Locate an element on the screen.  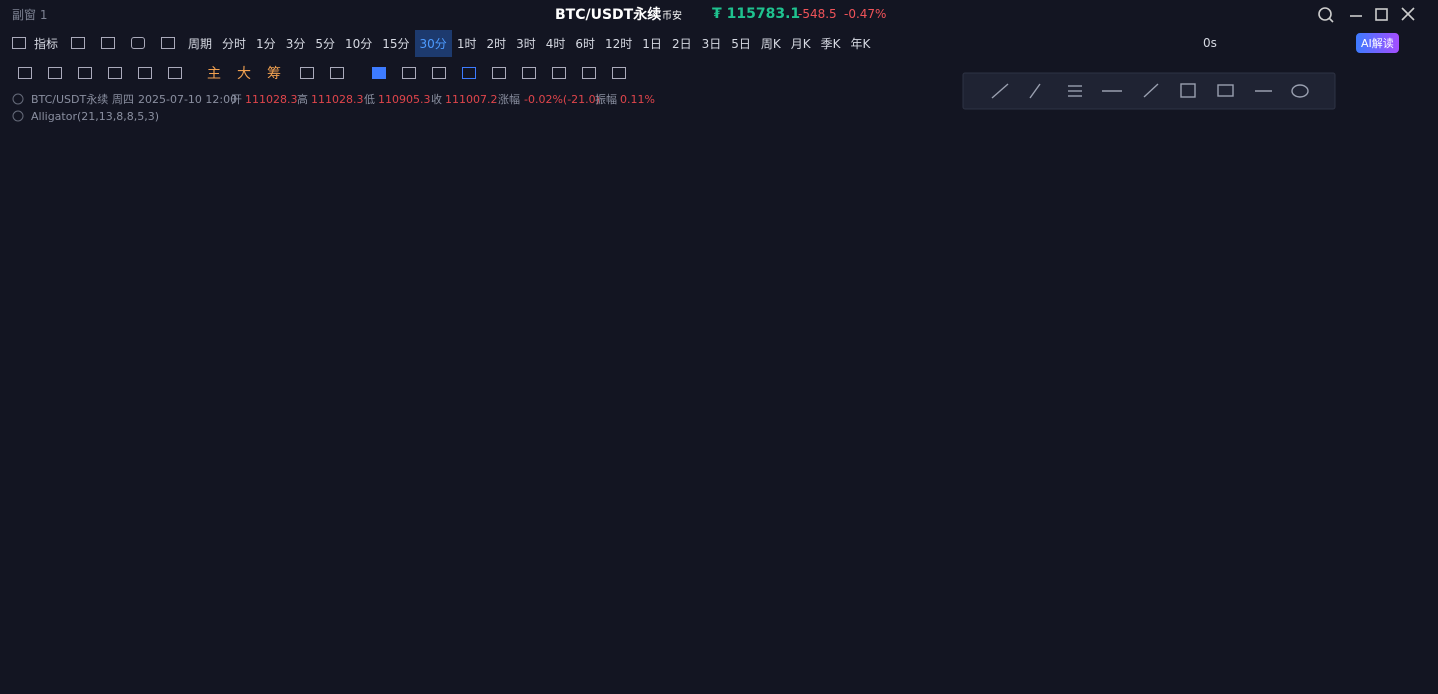
period: 月K is located at coordinates (800, 43).